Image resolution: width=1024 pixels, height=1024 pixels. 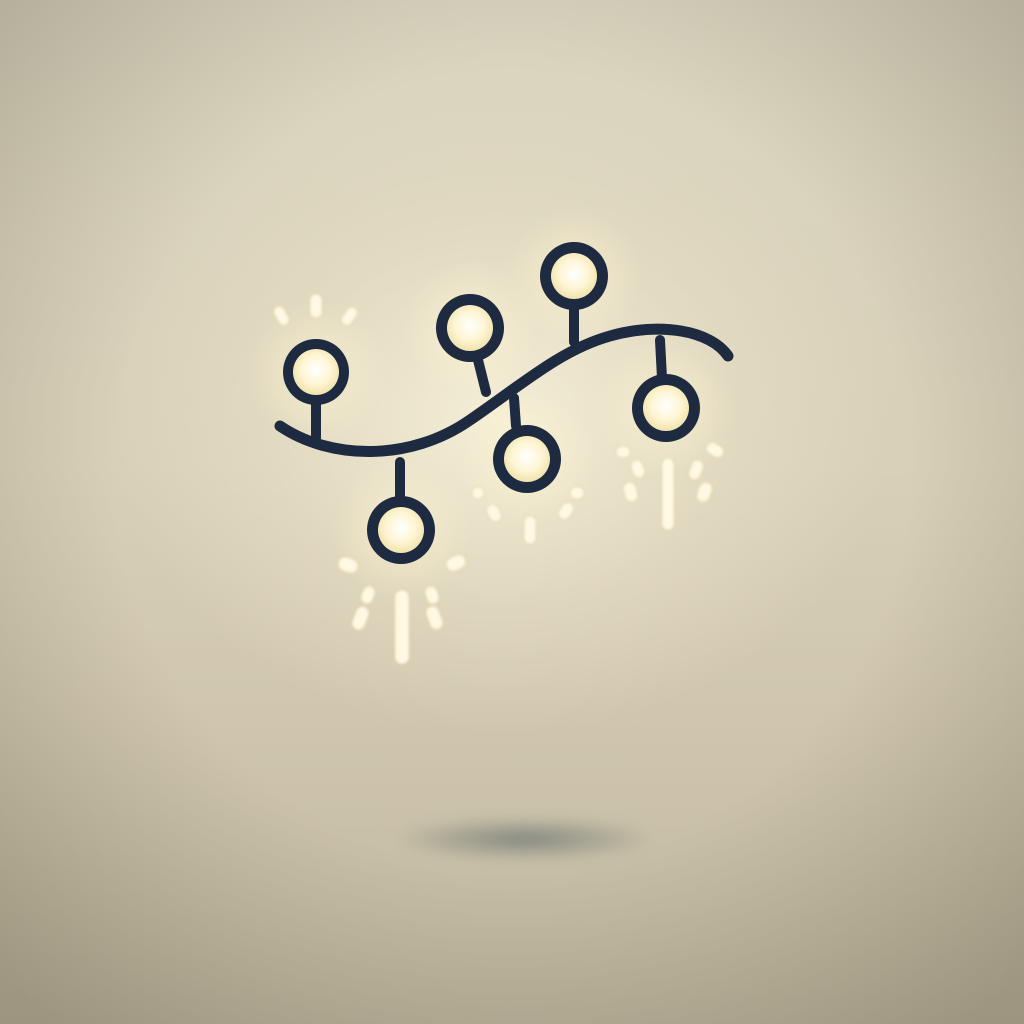 What do you see at coordinates (525, 839) in the screenshot?
I see `floor-shadow` at bounding box center [525, 839].